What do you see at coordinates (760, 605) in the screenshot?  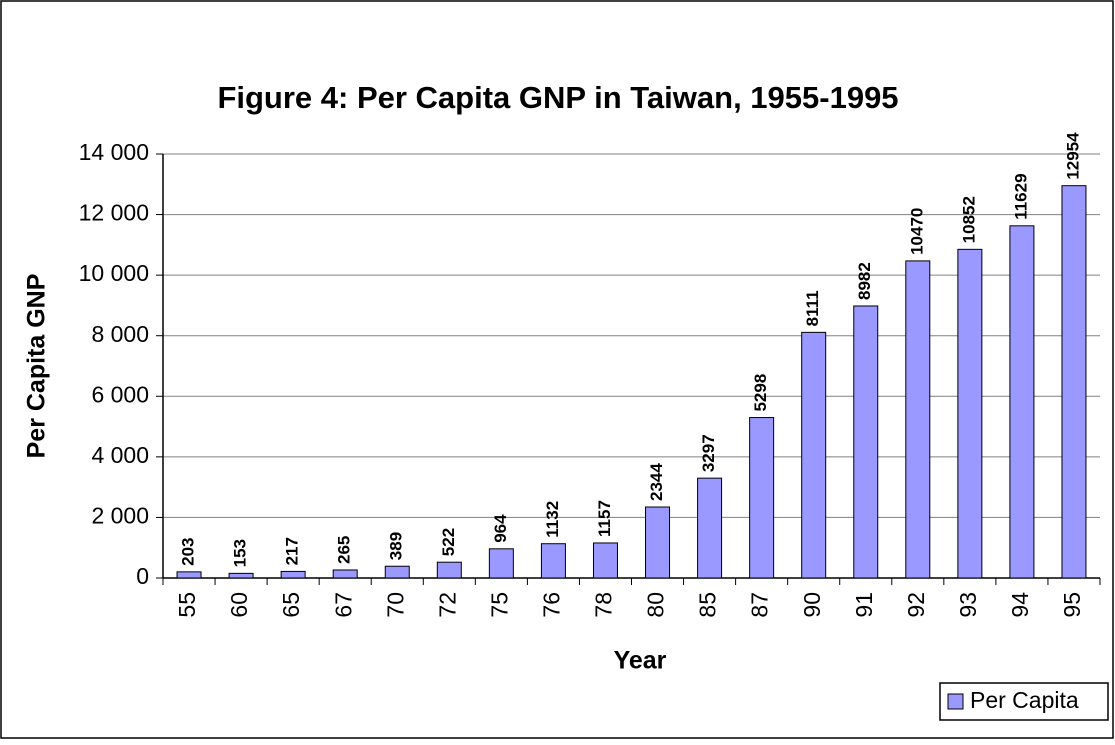 I see `x-tick-label: 87` at bounding box center [760, 605].